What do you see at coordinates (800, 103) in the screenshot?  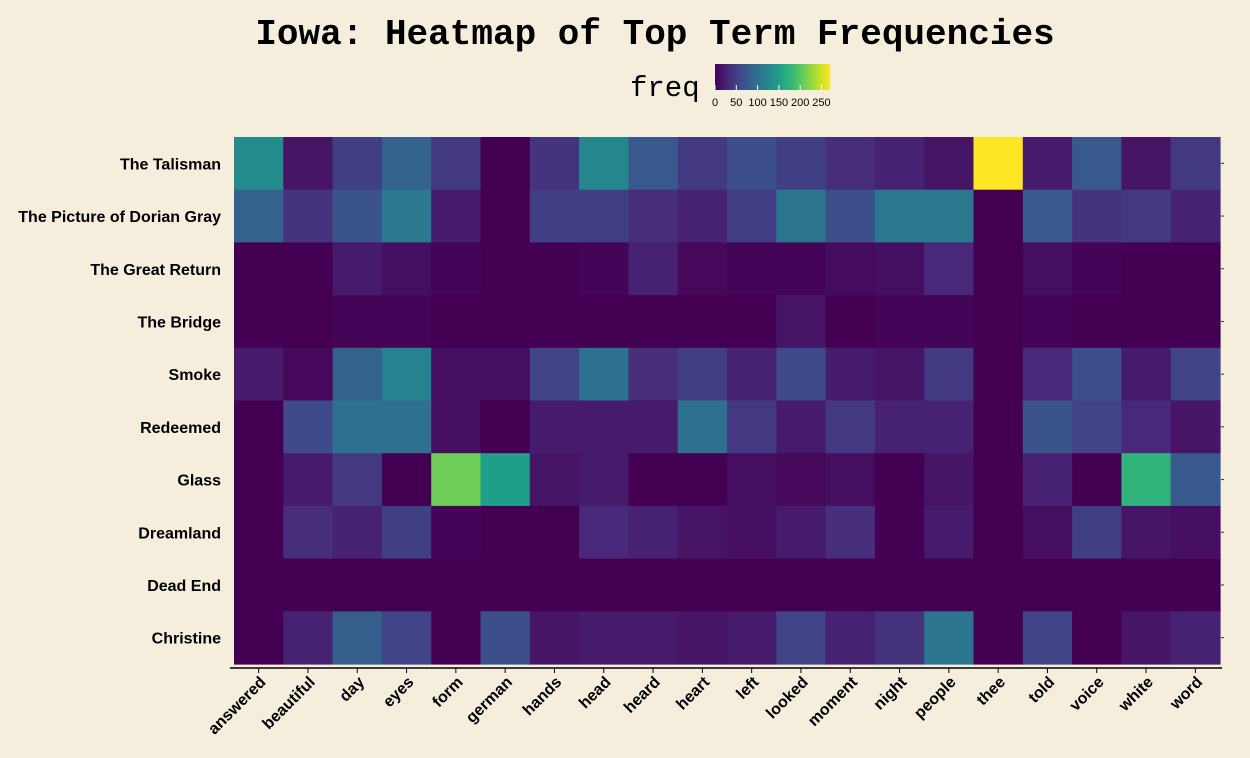 I see `legend-tick-label: 200` at bounding box center [800, 103].